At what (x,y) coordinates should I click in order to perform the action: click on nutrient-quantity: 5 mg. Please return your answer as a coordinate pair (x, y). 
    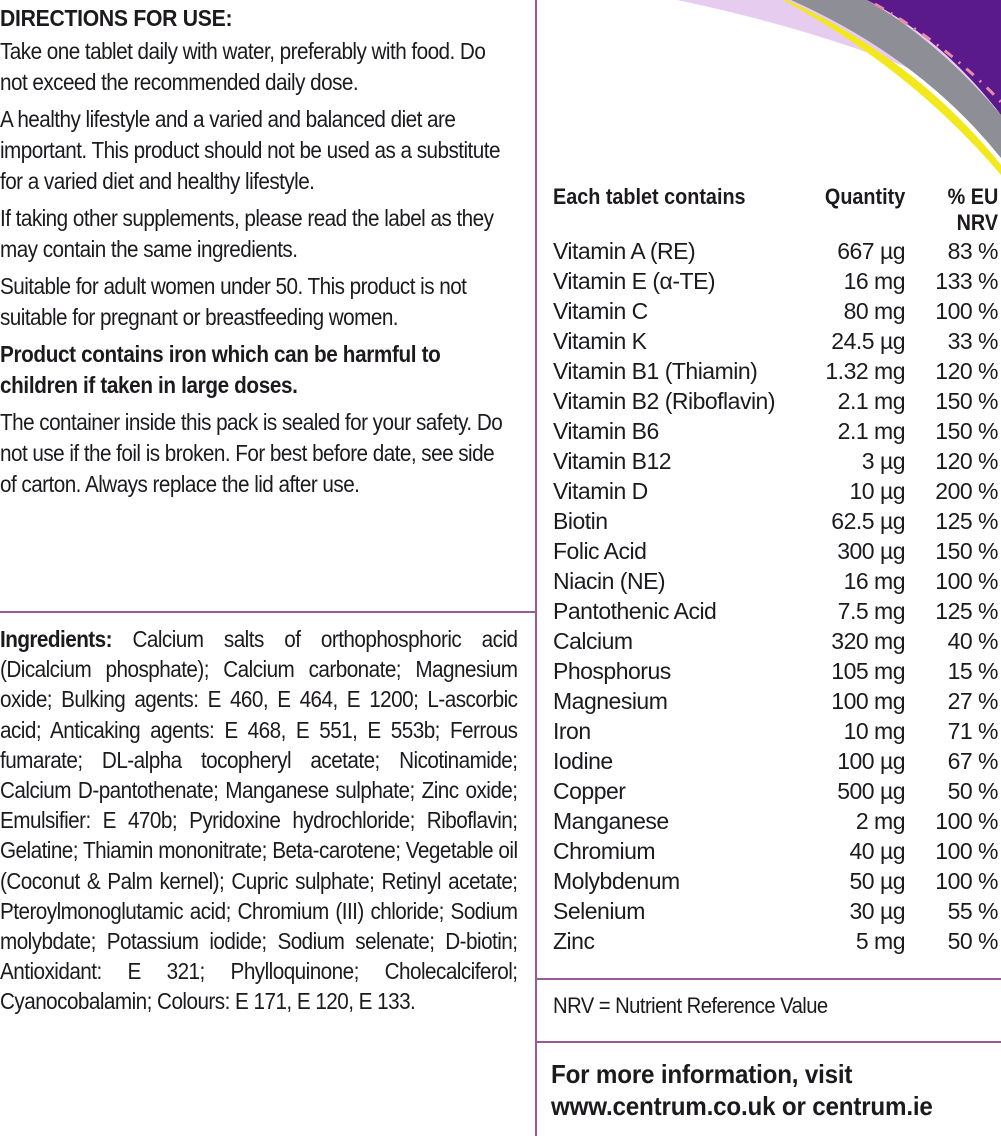
    Looking at the image, I should click on (880, 941).